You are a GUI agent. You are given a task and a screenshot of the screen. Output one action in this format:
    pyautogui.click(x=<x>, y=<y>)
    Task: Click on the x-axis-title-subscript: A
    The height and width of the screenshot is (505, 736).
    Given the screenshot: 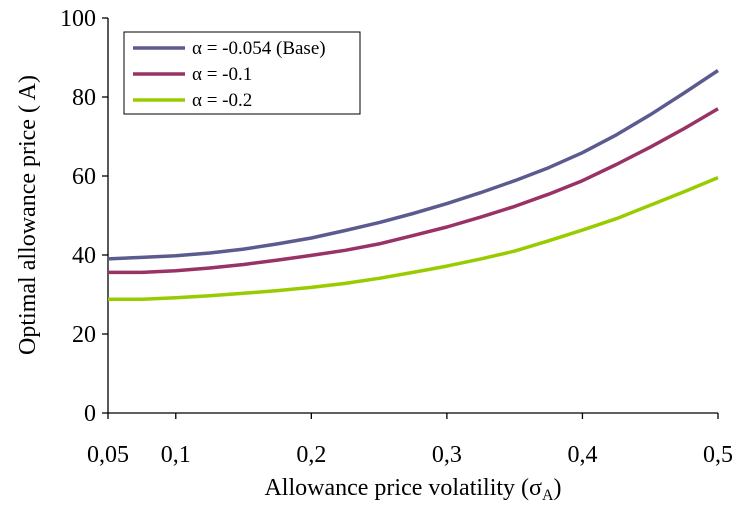 What is the action you would take?
    pyautogui.click(x=548, y=495)
    